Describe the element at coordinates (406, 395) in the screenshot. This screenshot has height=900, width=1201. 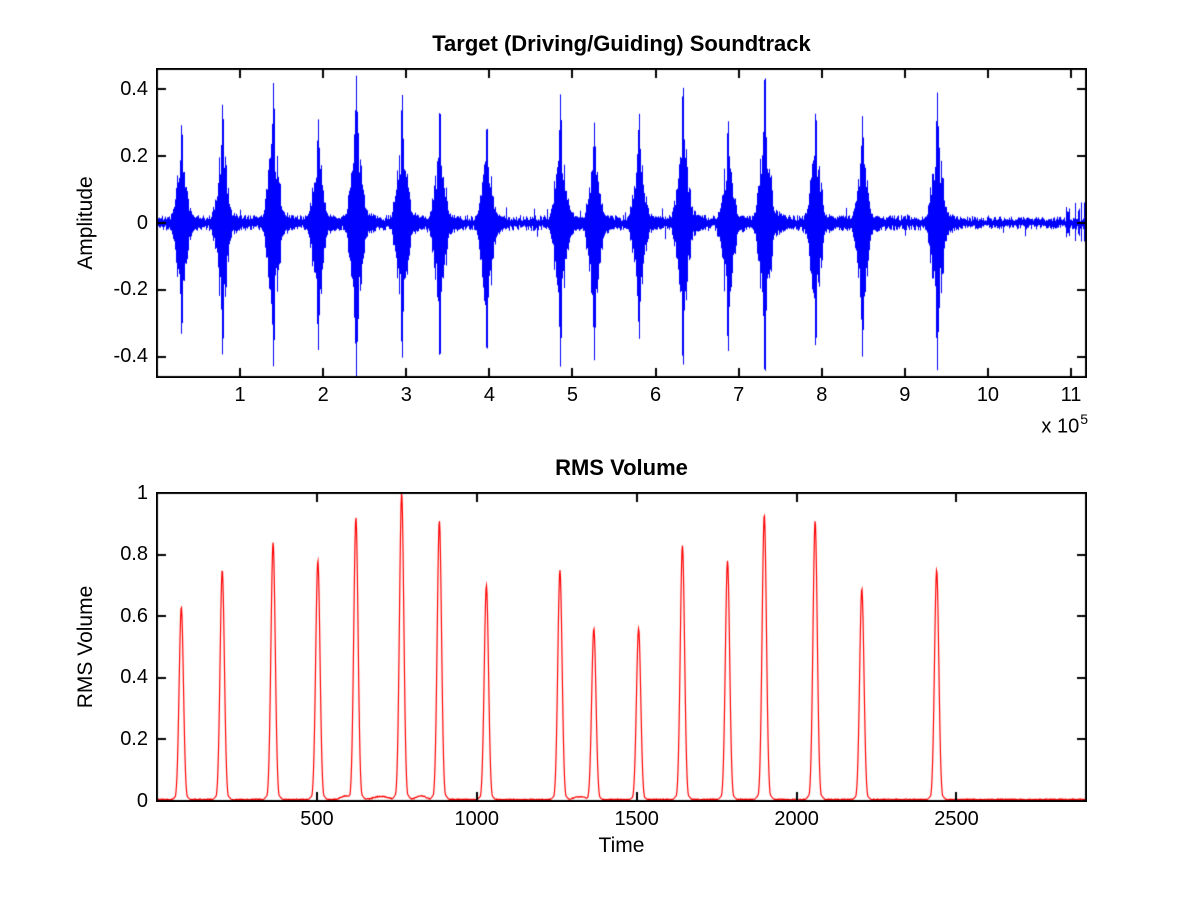
I see `x-tick-label: 3` at that location.